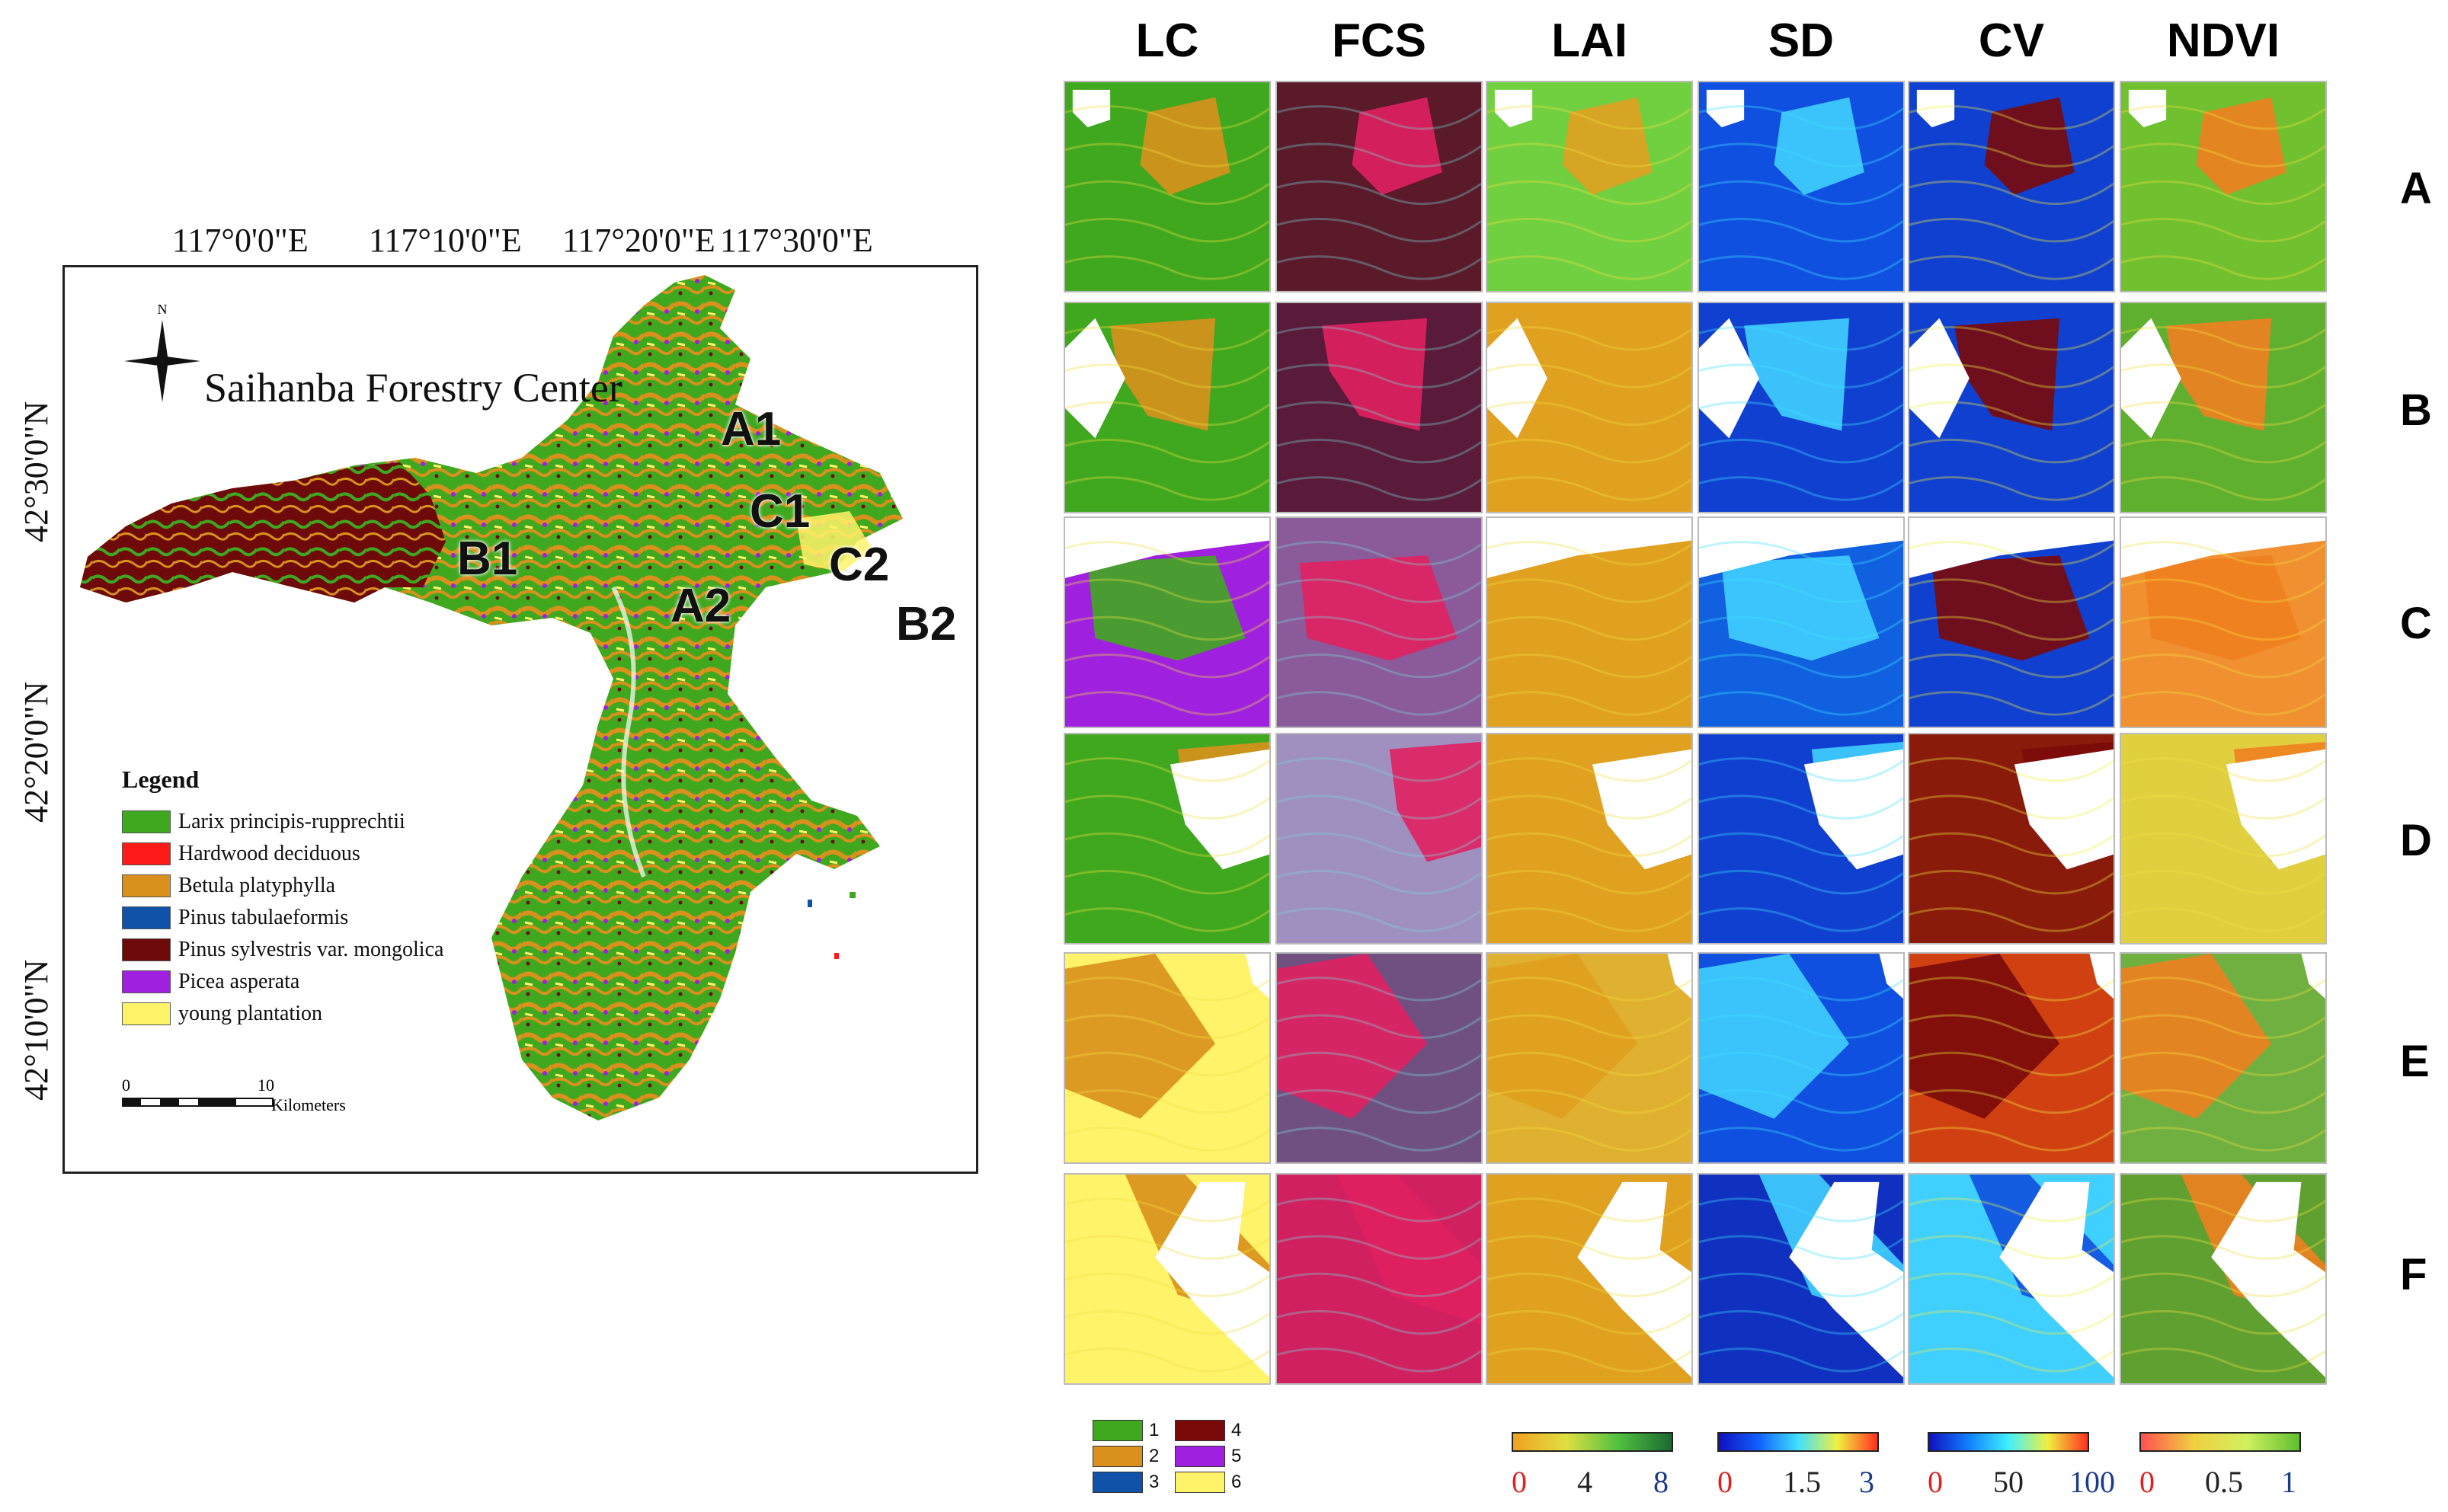 This screenshot has height=1512, width=2448. Describe the element at coordinates (1208, 1431) in the screenshot. I see `lc-key-item: 4` at that location.